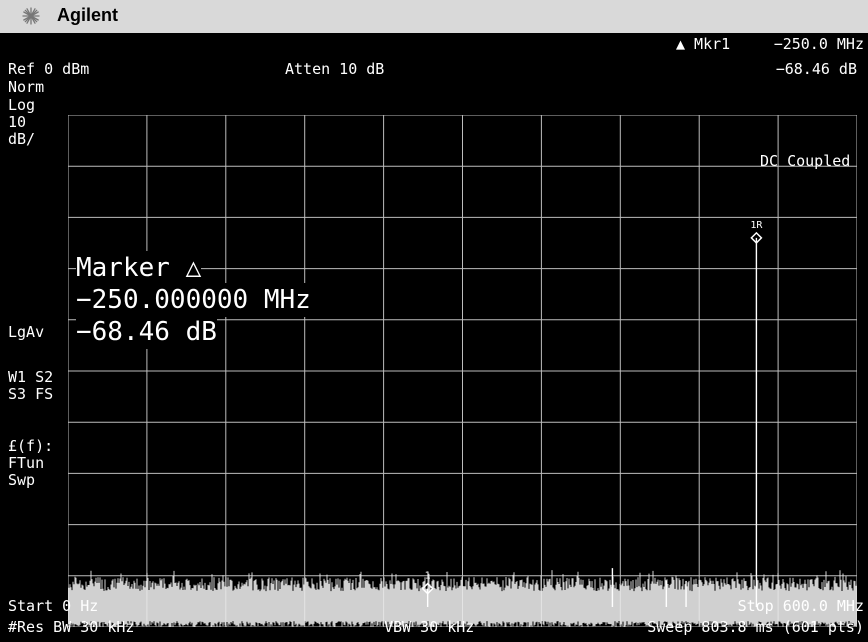  I want to click on coupling-status: DC Coupled, so click(805, 161).